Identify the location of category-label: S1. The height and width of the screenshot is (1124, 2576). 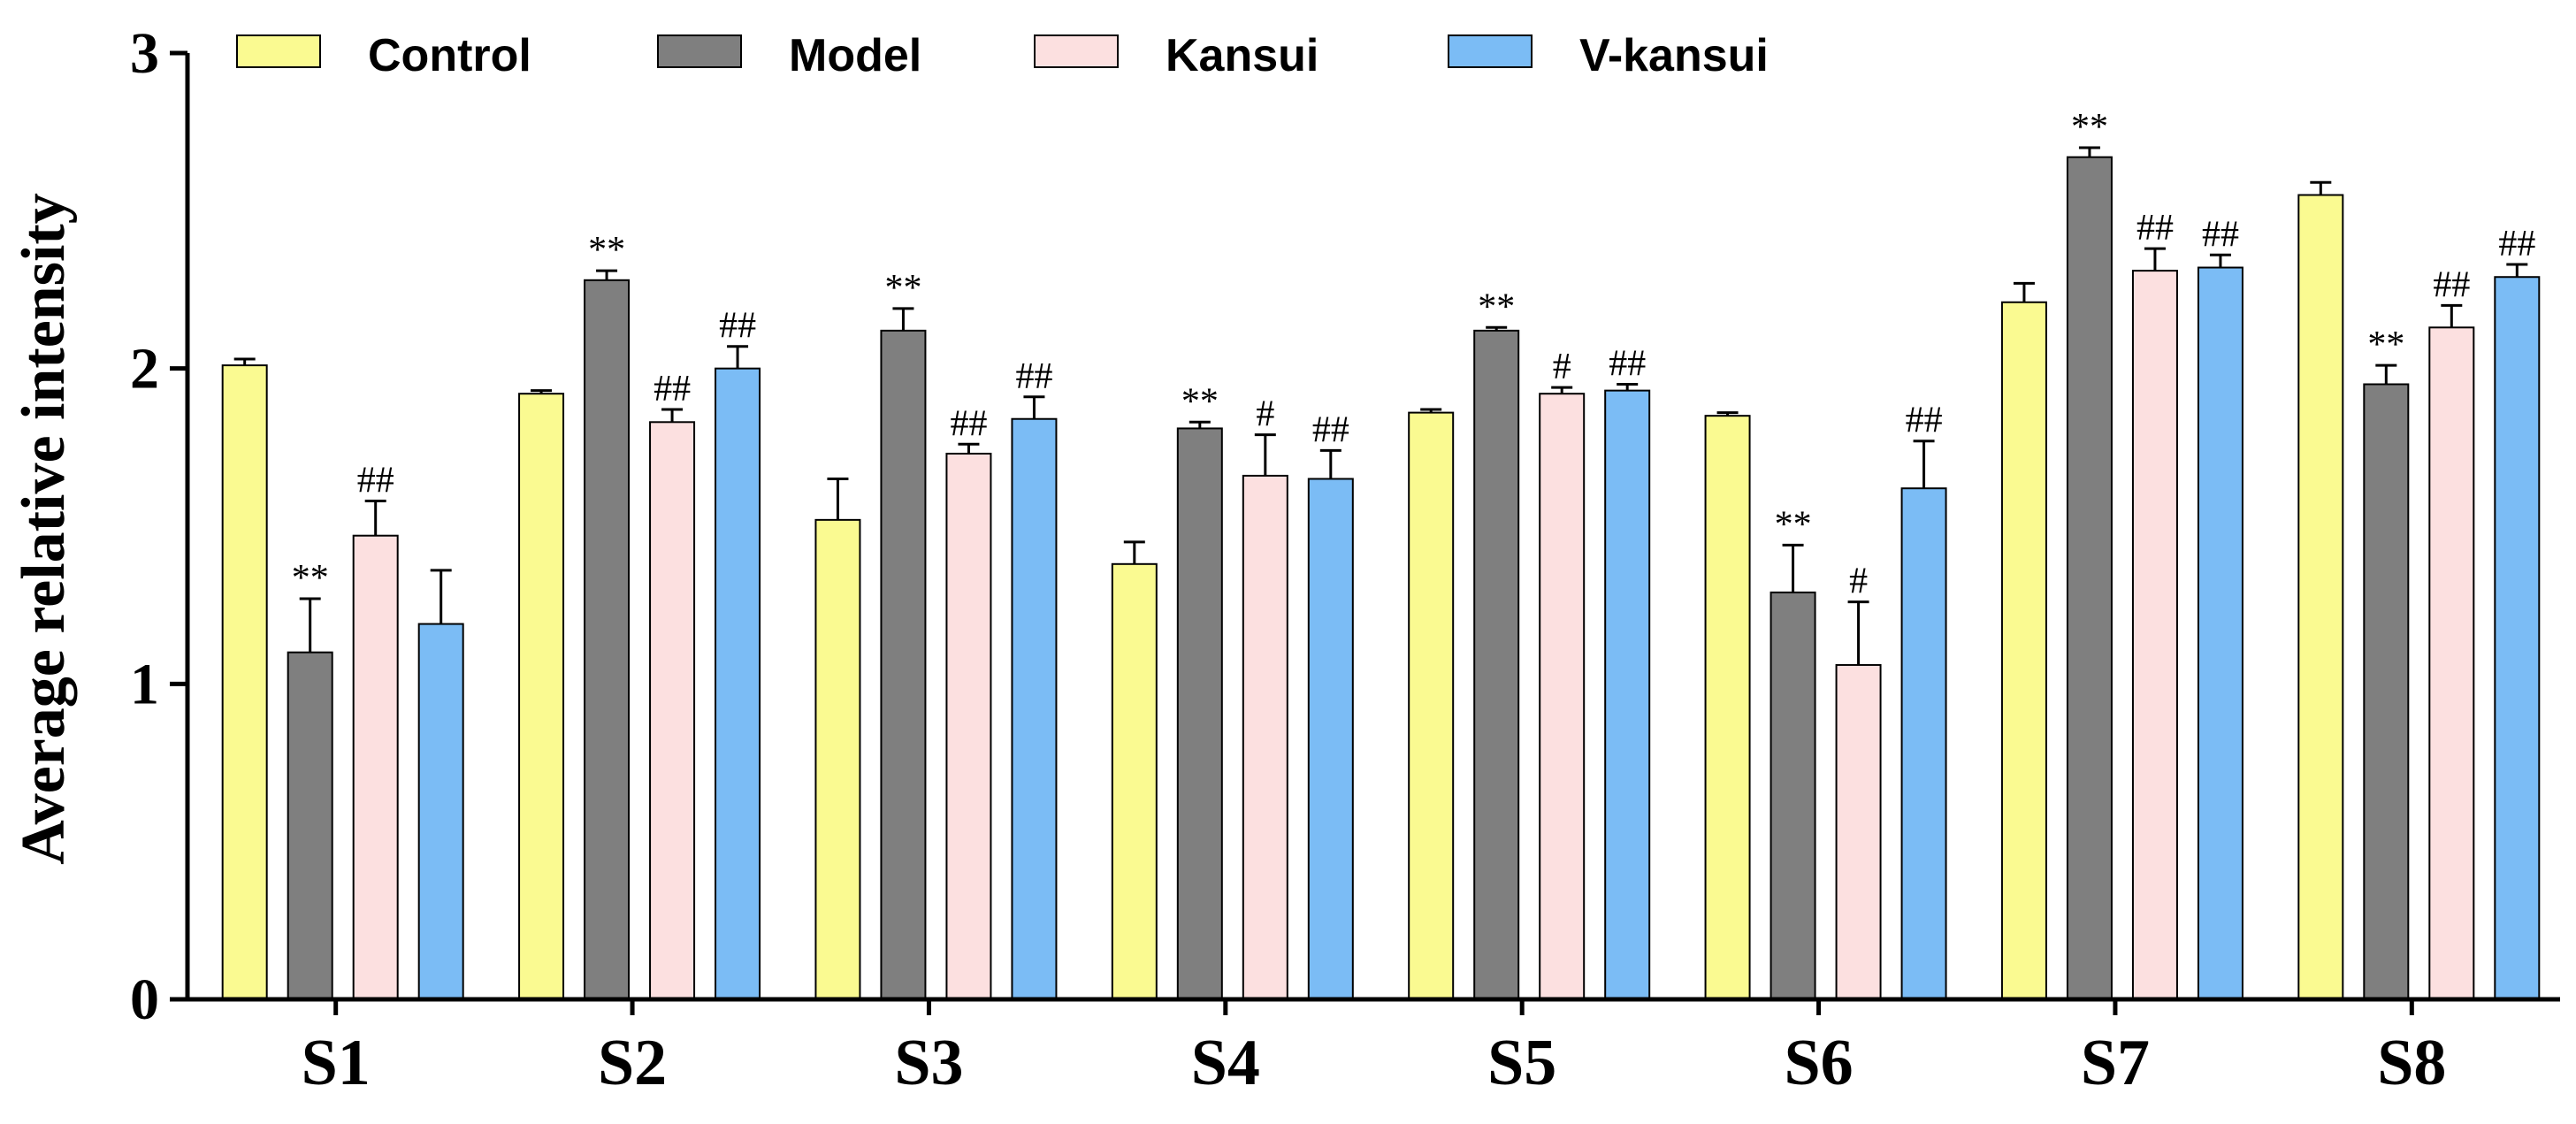
(336, 1063).